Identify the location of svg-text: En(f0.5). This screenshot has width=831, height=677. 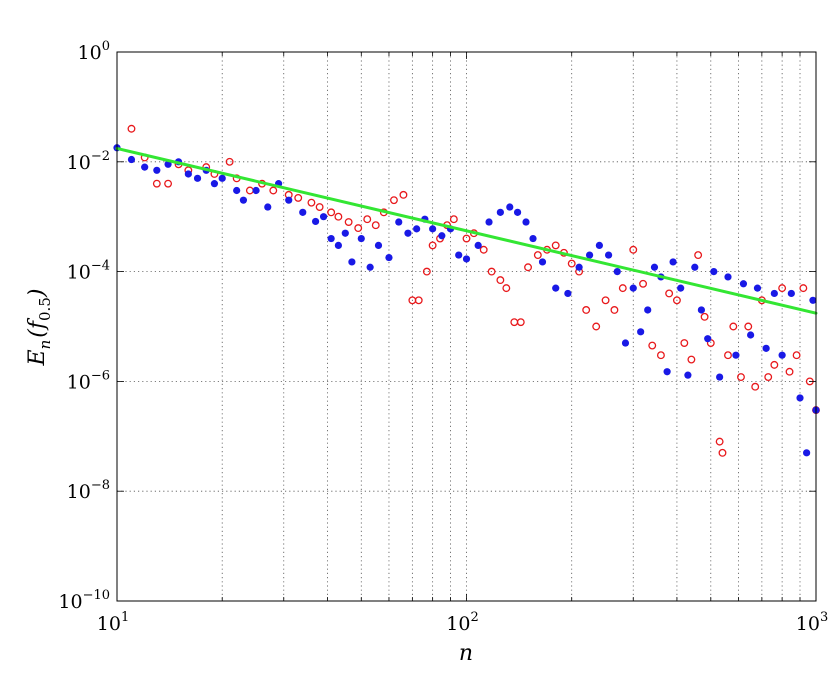
(39, 328).